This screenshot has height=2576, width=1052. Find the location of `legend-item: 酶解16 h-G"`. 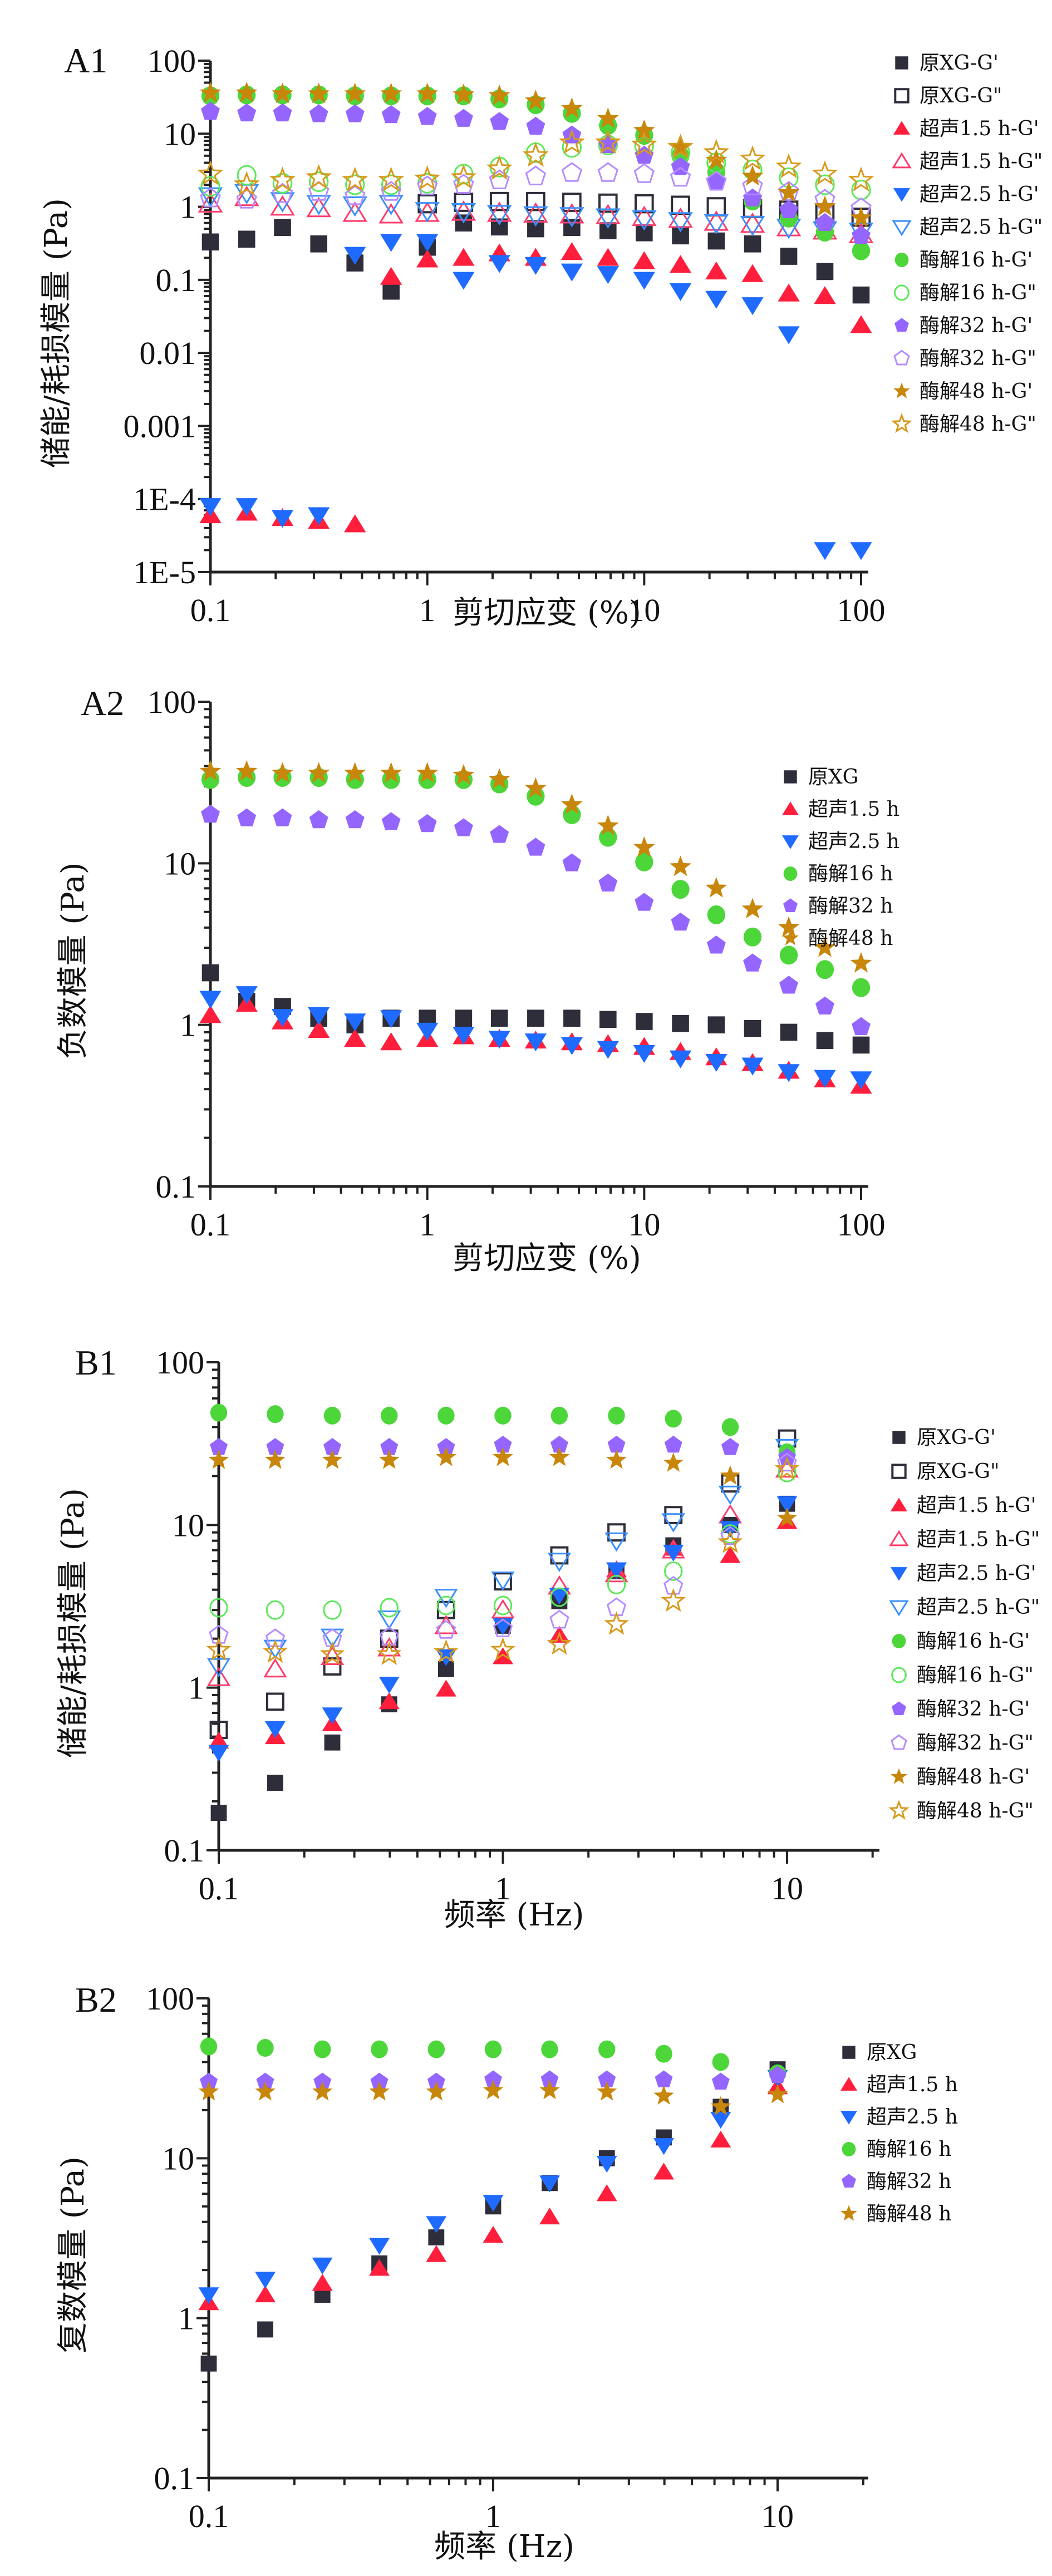

legend-item: 酶解16 h-G" is located at coordinates (965, 293).